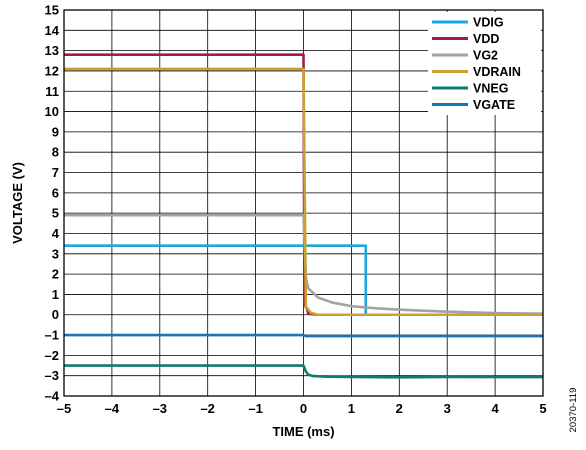 Image resolution: width=586 pixels, height=450 pixels. What do you see at coordinates (52, 335) in the screenshot?
I see `y-tick-label: –1` at bounding box center [52, 335].